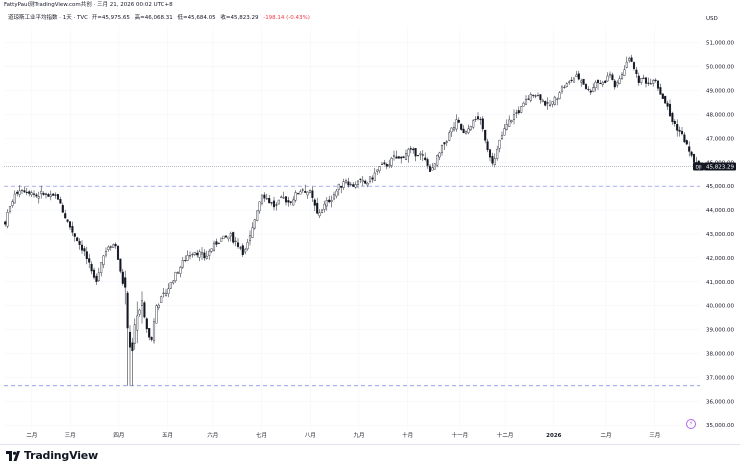 This screenshot has width=740, height=469. What do you see at coordinates (156, 18) in the screenshot?
I see `legend-high-value: =46,068.31` at bounding box center [156, 18].